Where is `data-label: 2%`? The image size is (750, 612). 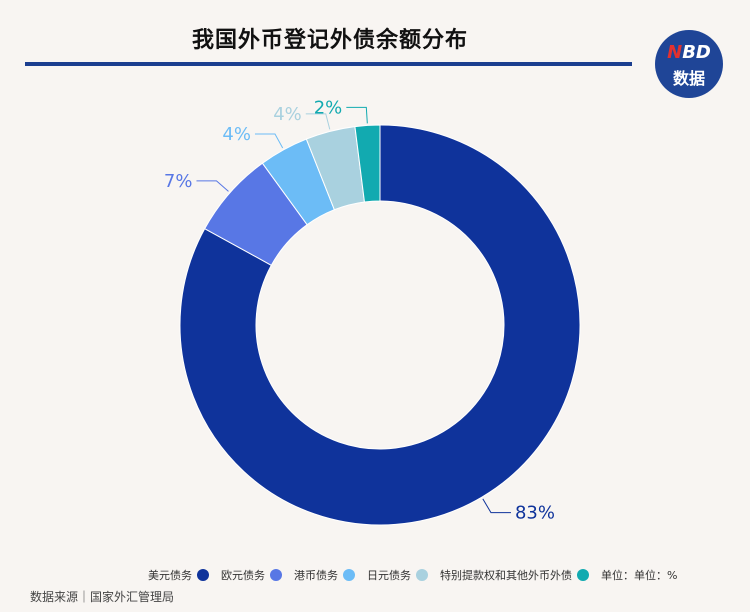
data-label: 2% is located at coordinates (328, 107).